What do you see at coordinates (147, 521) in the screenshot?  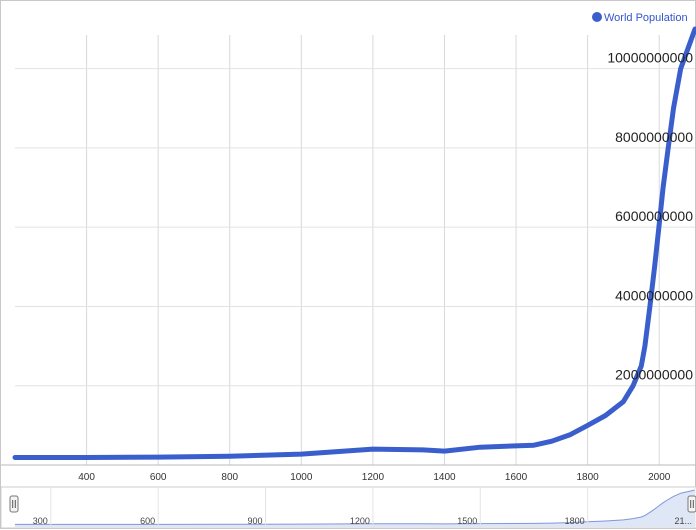 I see `navigator-tick-label-1: 600` at bounding box center [147, 521].